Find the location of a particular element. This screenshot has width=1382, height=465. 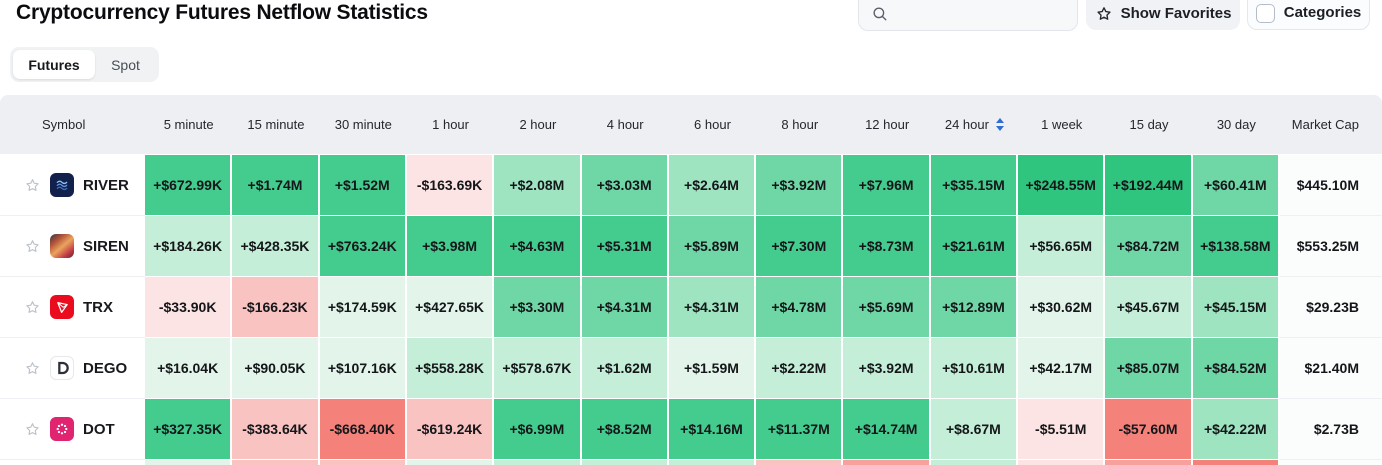

netflow-cell-1-hour is located at coordinates (450, 462).